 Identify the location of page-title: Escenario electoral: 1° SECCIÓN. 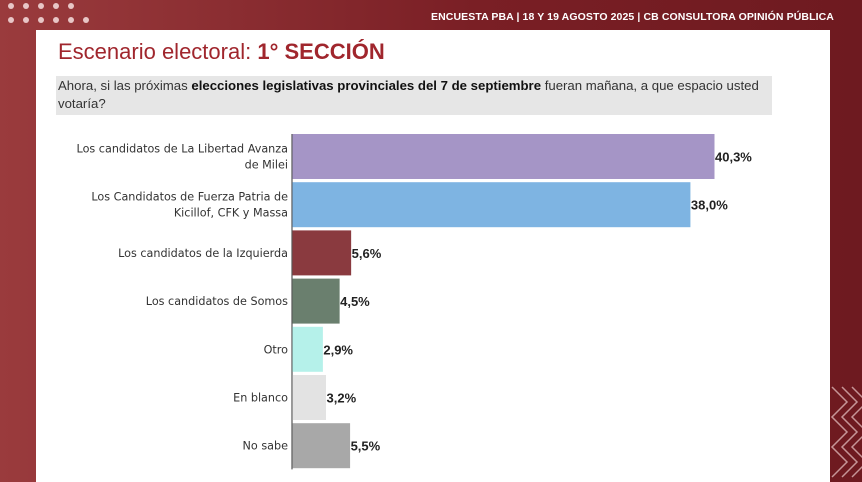
(221, 52).